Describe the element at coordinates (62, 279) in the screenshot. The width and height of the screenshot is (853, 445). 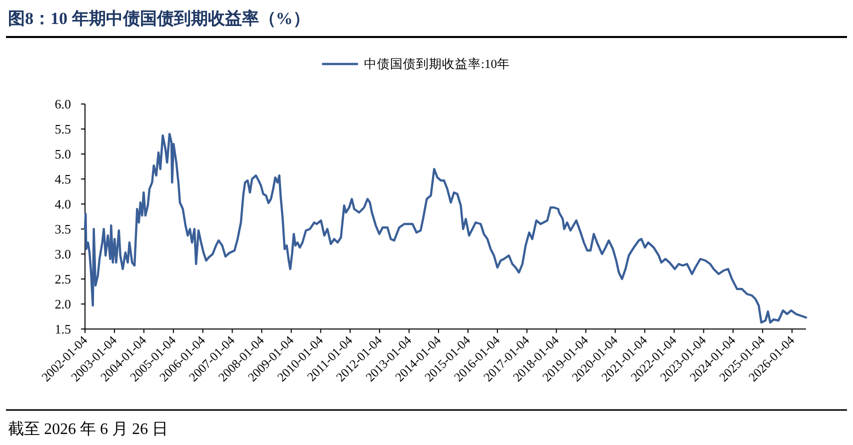
I see `y-tick-label: 2.5` at that location.